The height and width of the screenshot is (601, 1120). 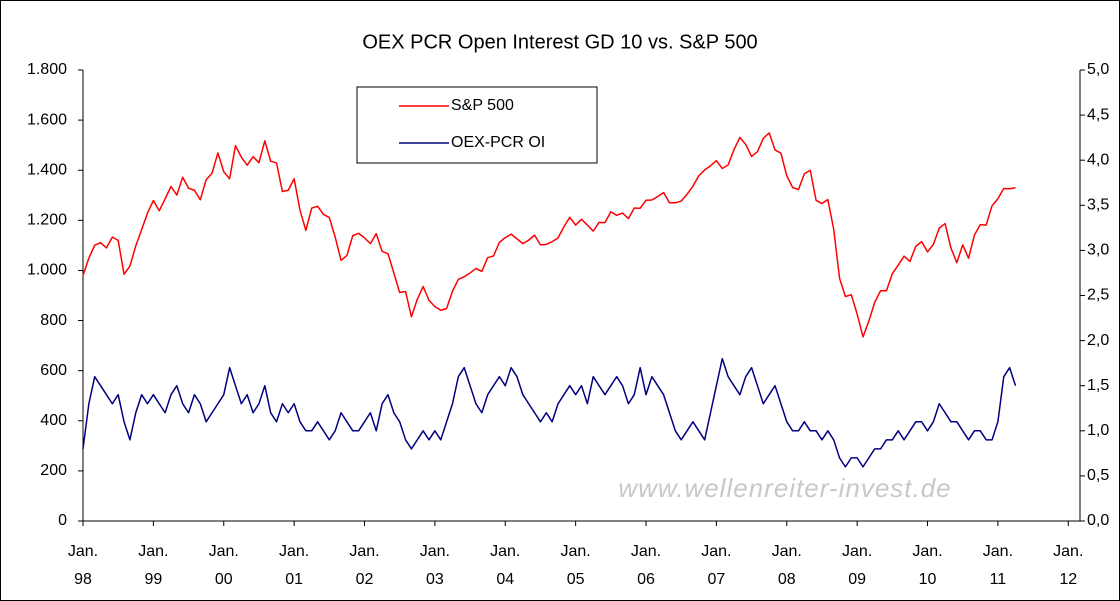 I want to click on x-tick-label: Jan. 06, so click(x=646, y=565).